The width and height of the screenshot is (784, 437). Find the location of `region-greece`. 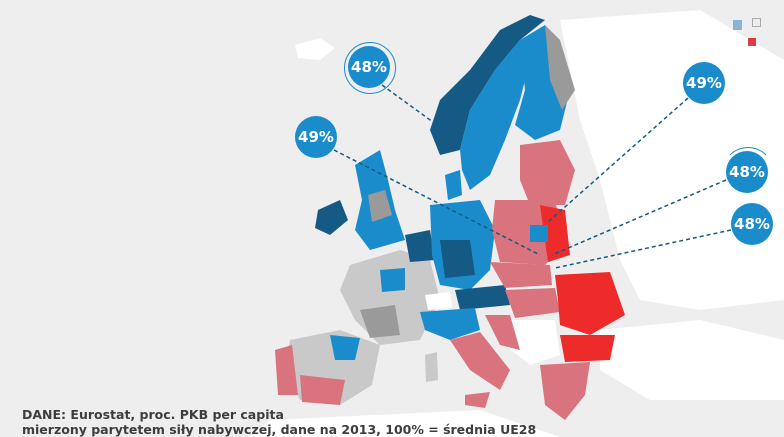

region-greece is located at coordinates (565, 391).